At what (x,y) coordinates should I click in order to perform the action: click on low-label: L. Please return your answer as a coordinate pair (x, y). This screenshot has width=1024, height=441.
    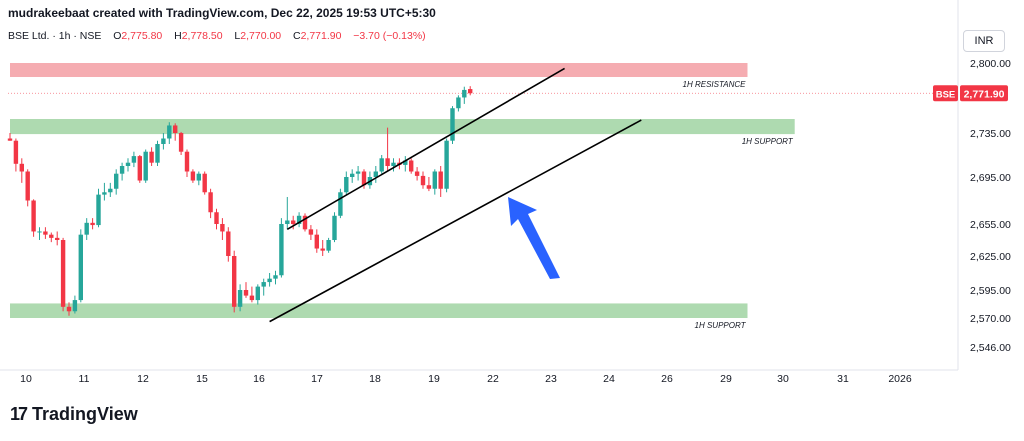
    Looking at the image, I should click on (237, 36).